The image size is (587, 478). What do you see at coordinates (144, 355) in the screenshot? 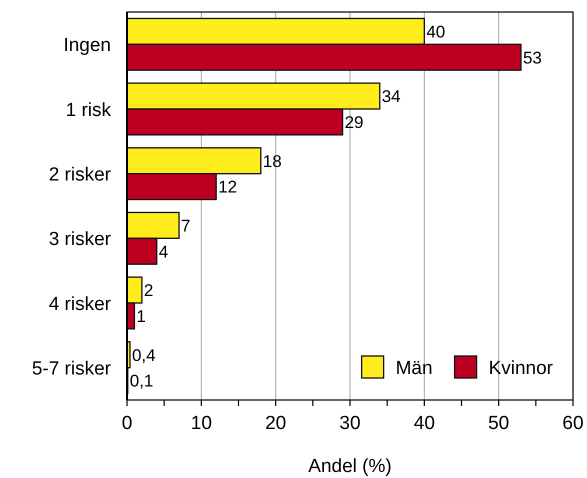
I see `data-label: 0,4` at bounding box center [144, 355].